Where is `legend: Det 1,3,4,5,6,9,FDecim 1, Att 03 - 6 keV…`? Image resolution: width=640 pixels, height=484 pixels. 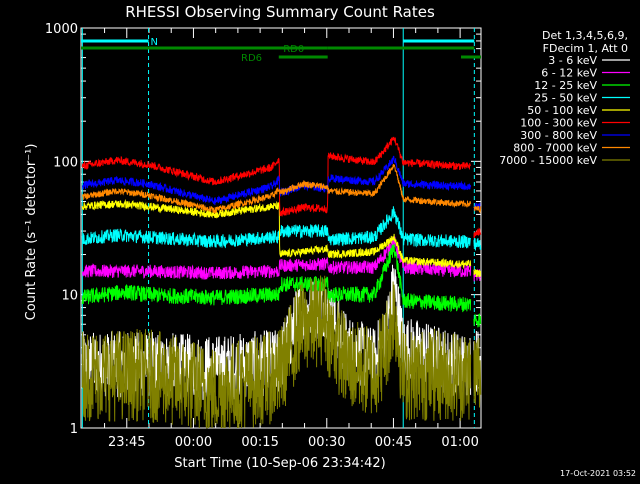 legend: Det 1,3,4,5,6,9,FDecim 1, Att 03 - 6 keV… is located at coordinates (564, 98).